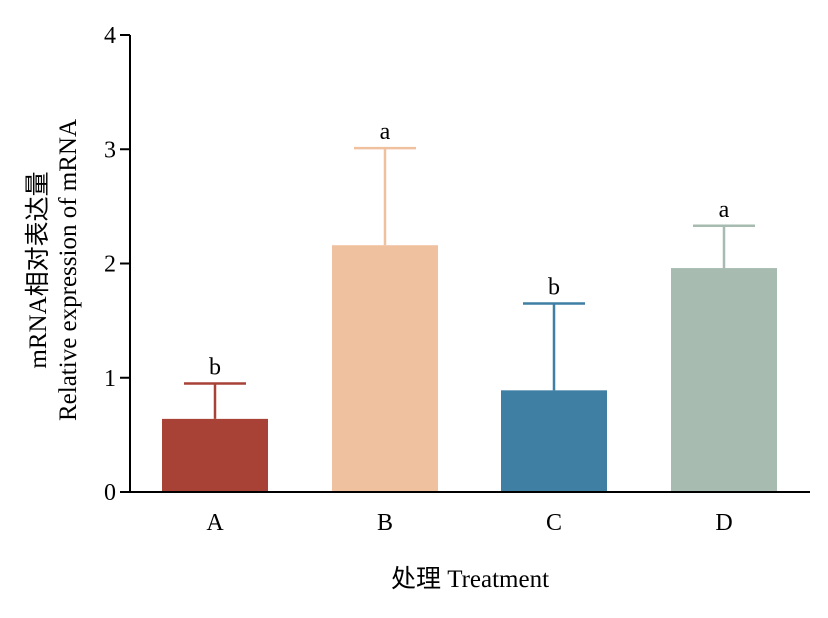 This screenshot has width=828, height=618. I want to click on x-tick-label-D: D, so click(723, 523).